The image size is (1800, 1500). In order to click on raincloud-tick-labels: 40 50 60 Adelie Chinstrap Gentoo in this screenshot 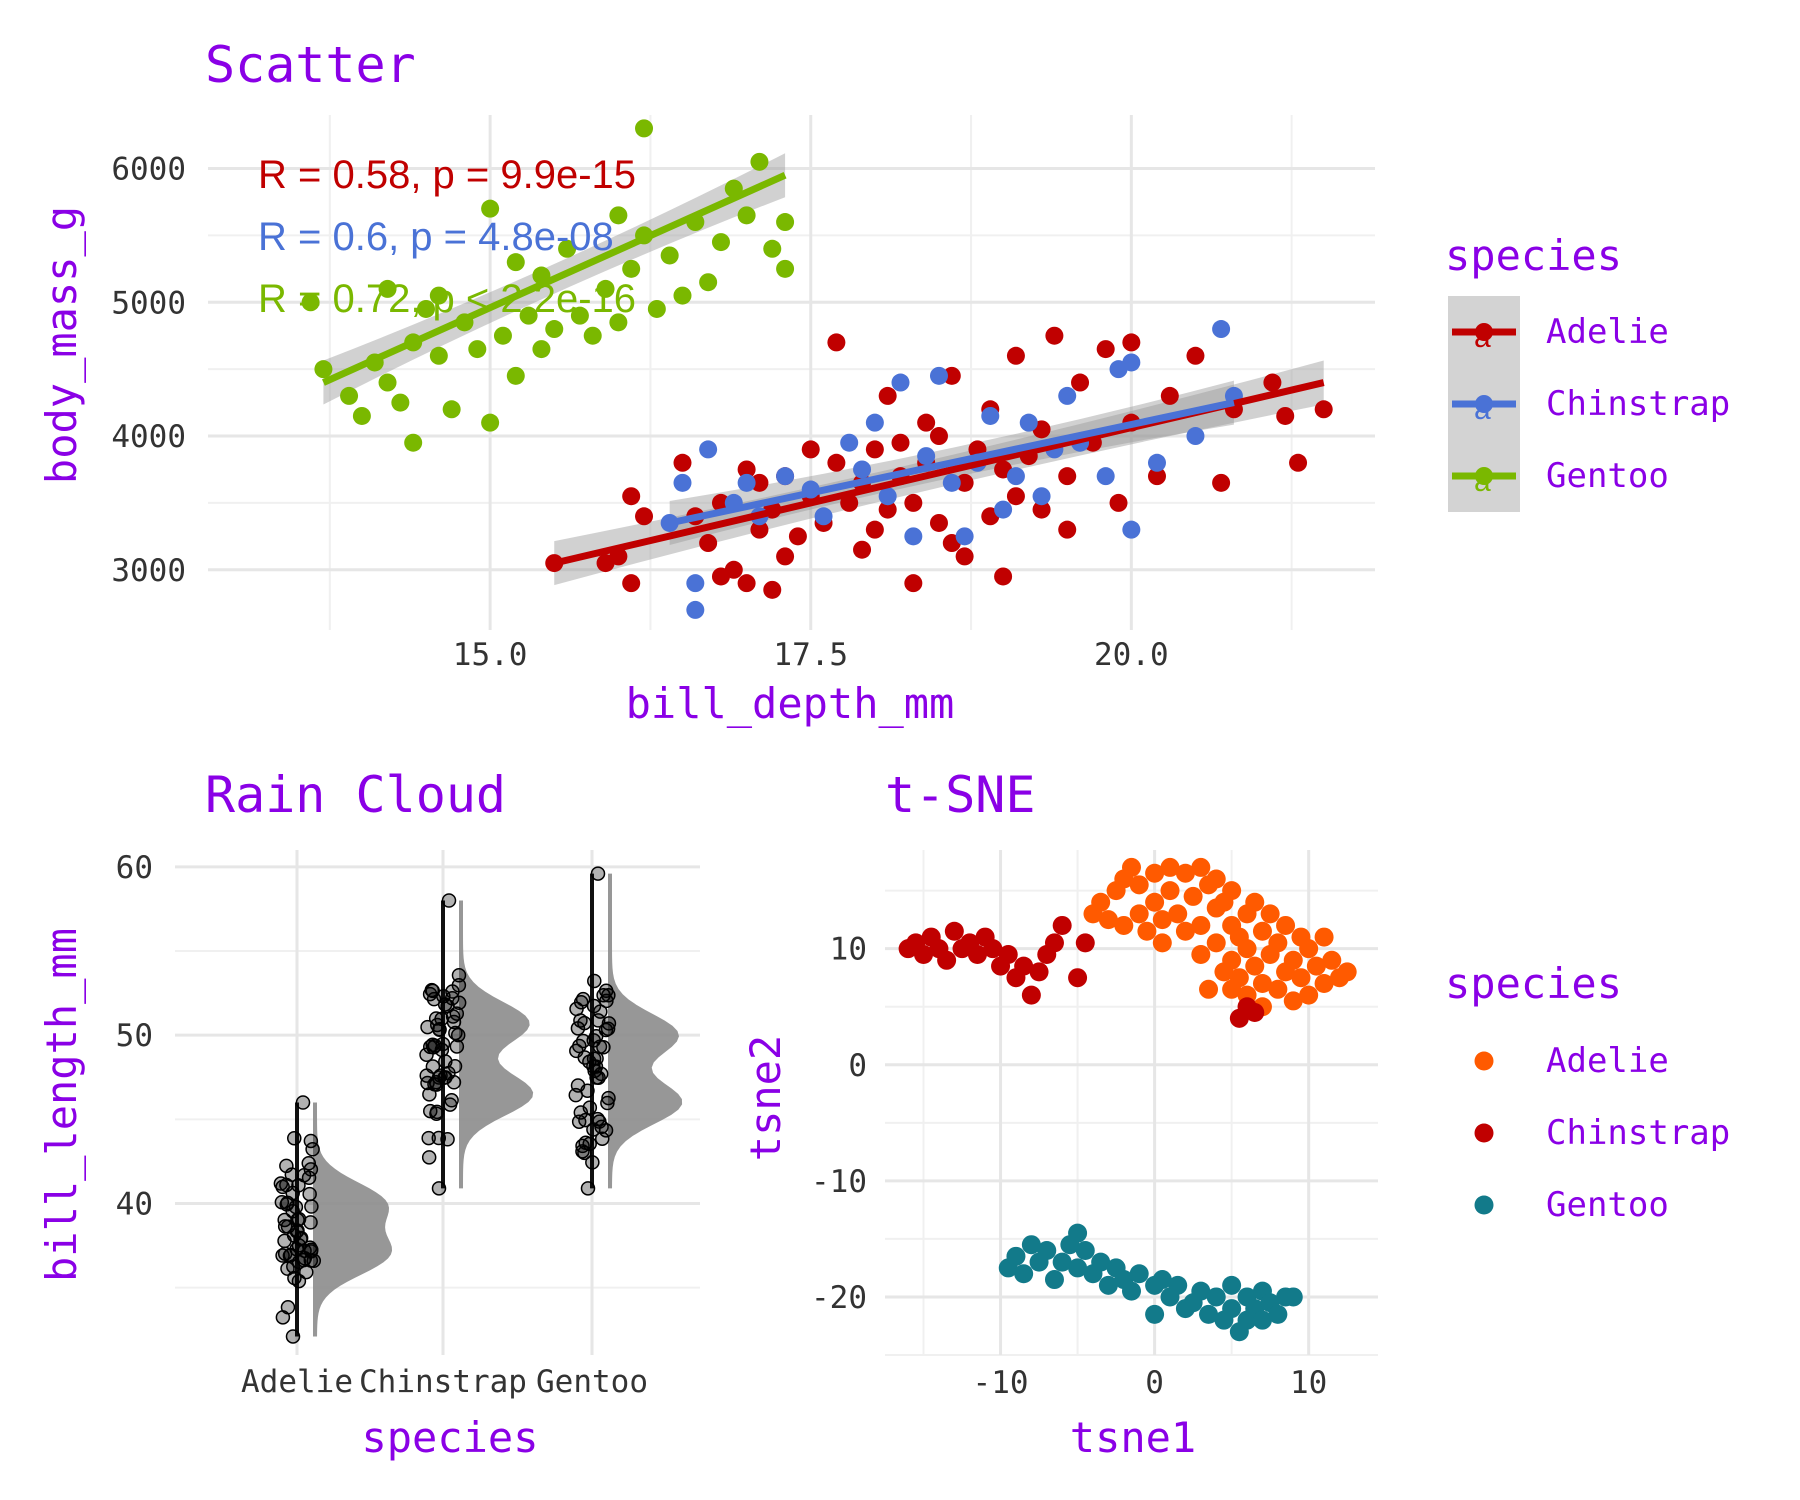, I will do `click(382, 1125)`.